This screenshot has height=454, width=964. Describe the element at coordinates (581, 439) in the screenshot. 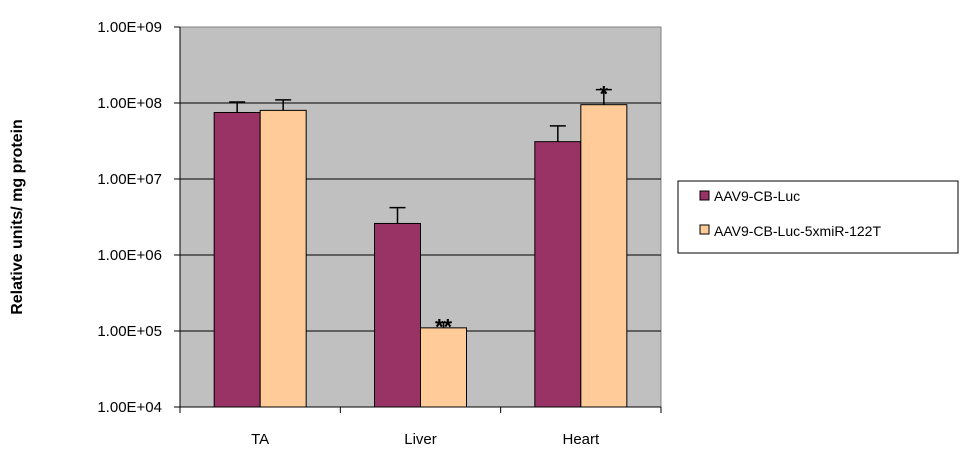

I see `x-tick-label-2: Heart` at that location.